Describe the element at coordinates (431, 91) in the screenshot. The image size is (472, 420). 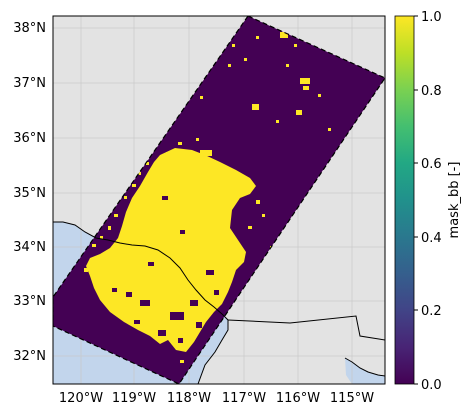
I see `colorbar-tick-label: 0.8` at that location.